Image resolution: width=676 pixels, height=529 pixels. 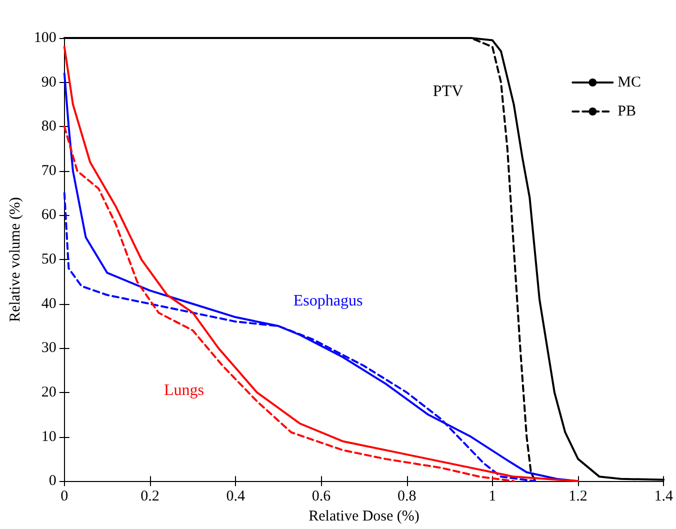 What do you see at coordinates (48, 304) in the screenshot?
I see `y-tick-label: 40` at bounding box center [48, 304].